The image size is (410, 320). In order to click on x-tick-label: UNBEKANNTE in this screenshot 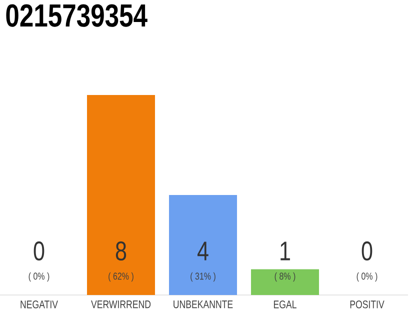, I will do `click(203, 304)`.